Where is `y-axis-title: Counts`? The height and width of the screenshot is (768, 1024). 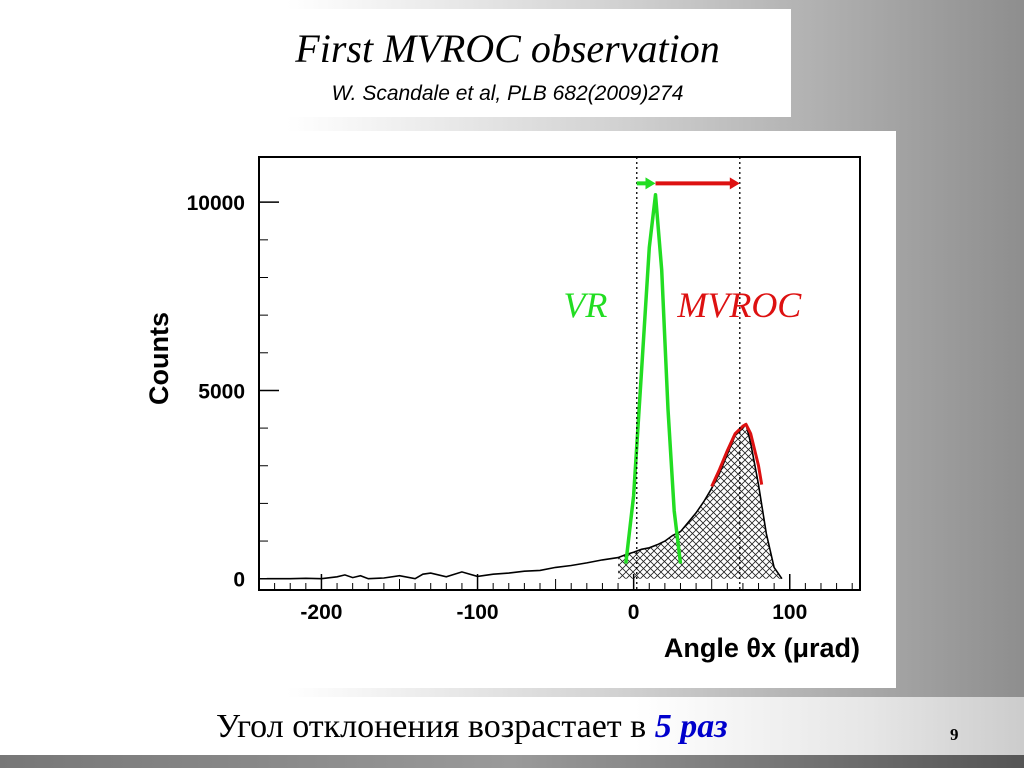
y-axis-title: Counts is located at coordinates (159, 358).